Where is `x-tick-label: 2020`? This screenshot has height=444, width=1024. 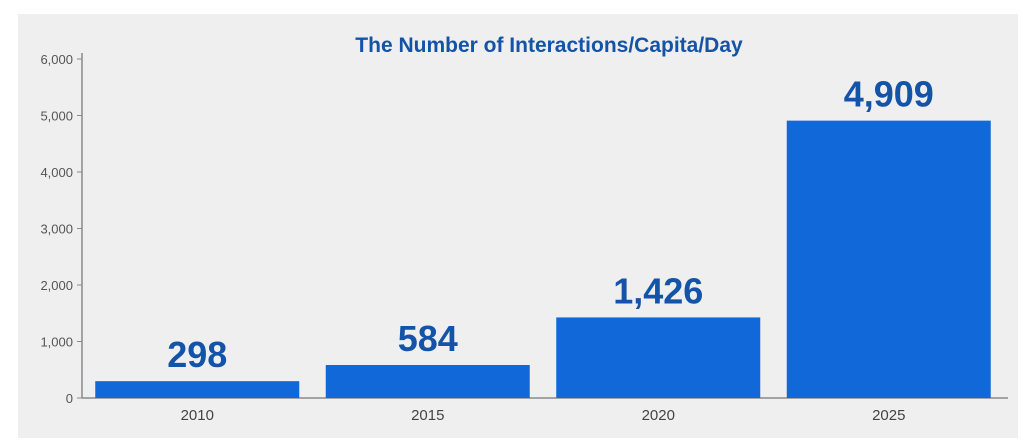 x-tick-label: 2020 is located at coordinates (658, 415).